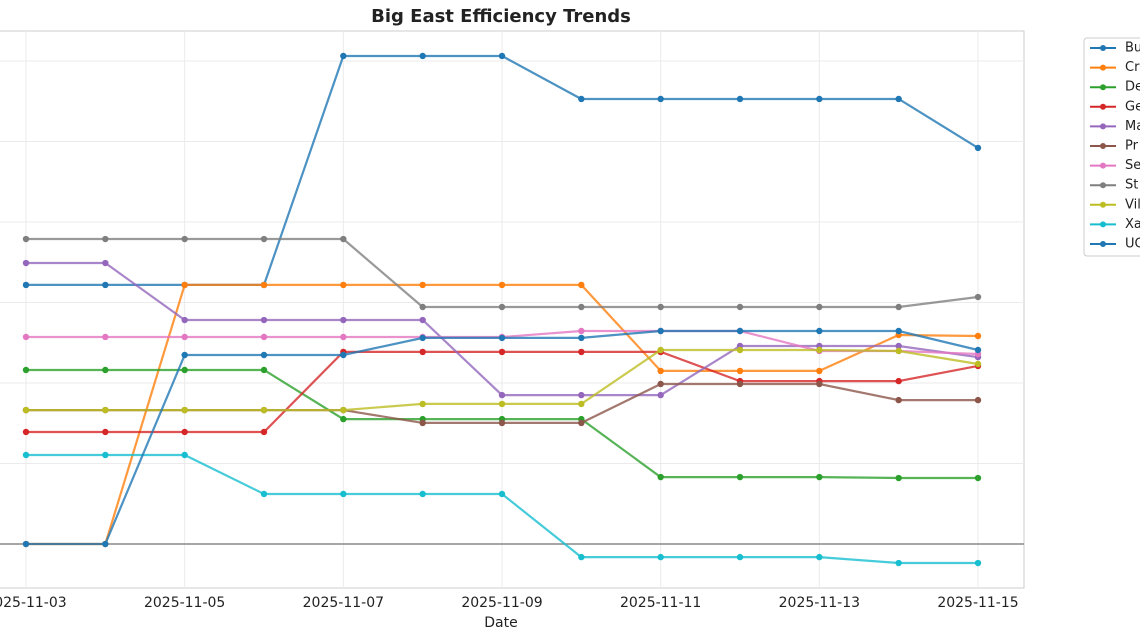  Describe the element at coordinates (1132, 126) in the screenshot. I see `legend-label: Ma` at that location.